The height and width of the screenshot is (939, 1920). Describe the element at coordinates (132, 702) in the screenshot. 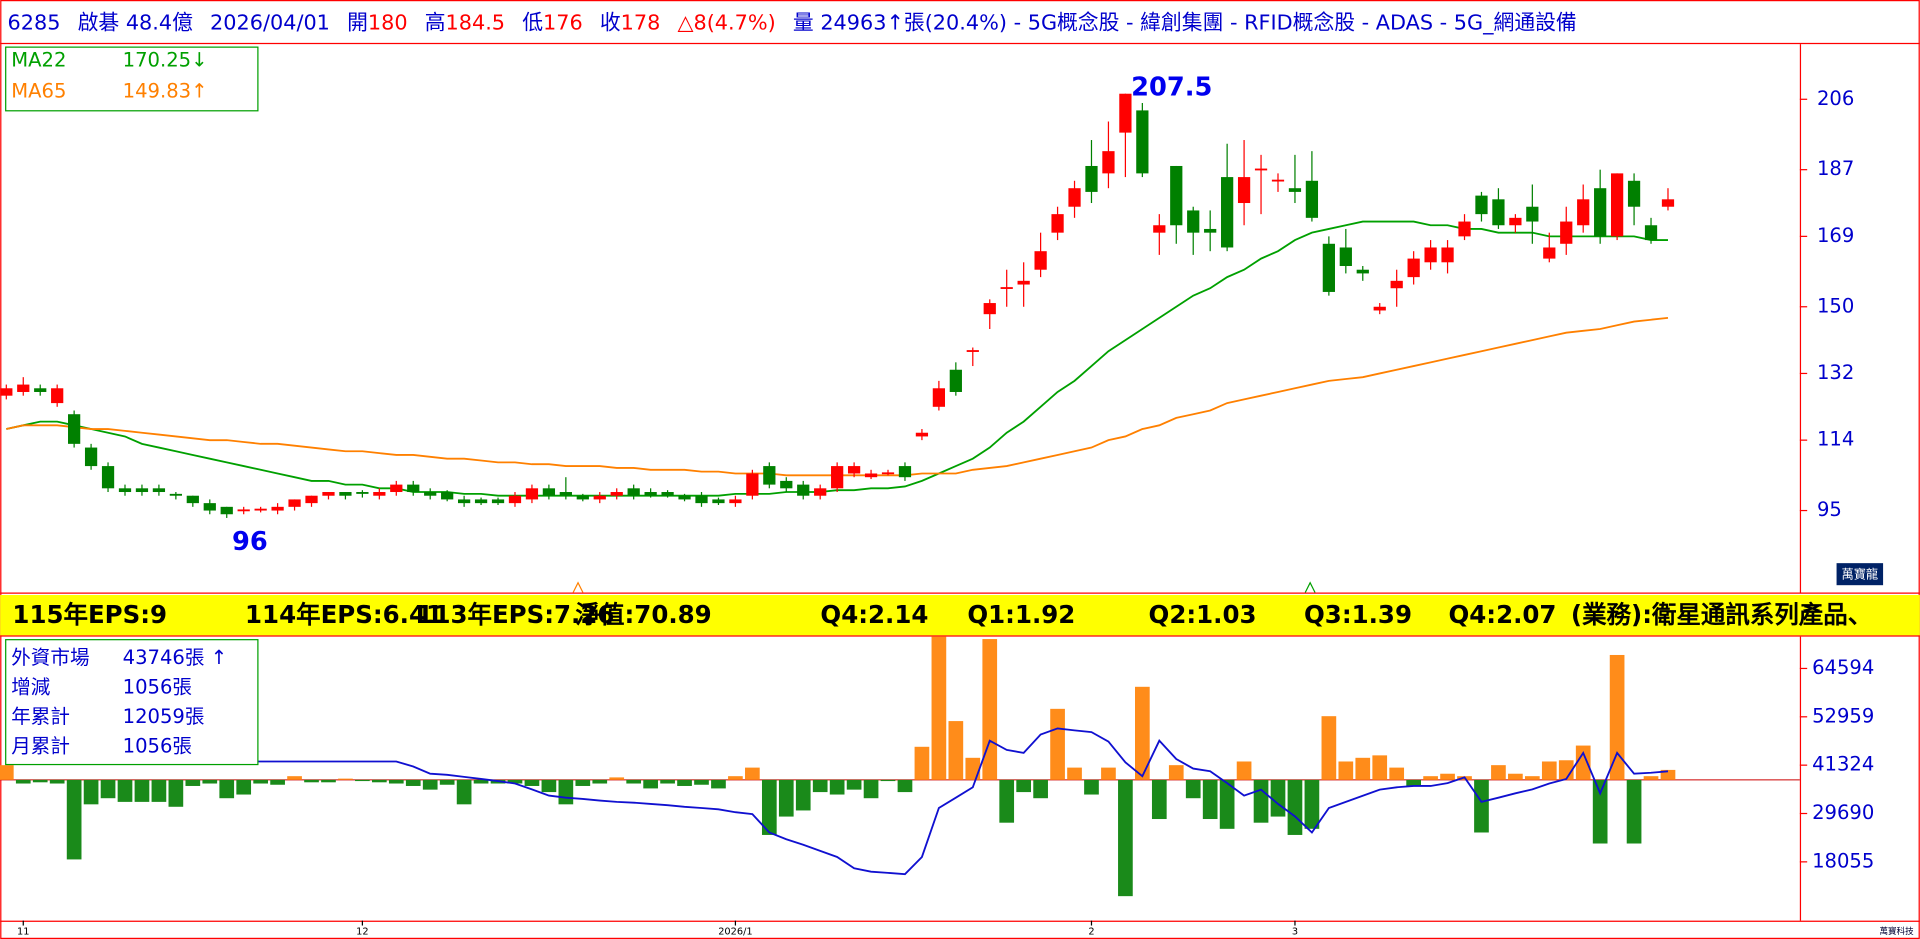

I see `flow-legend-box` at that location.